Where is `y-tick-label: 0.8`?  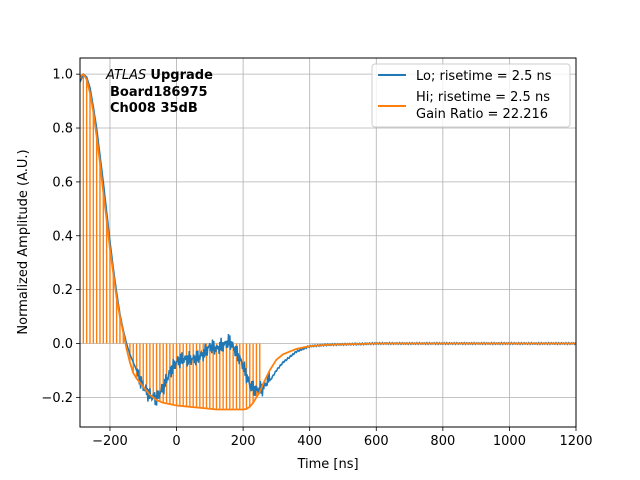 y-tick-label: 0.8 is located at coordinates (62, 129).